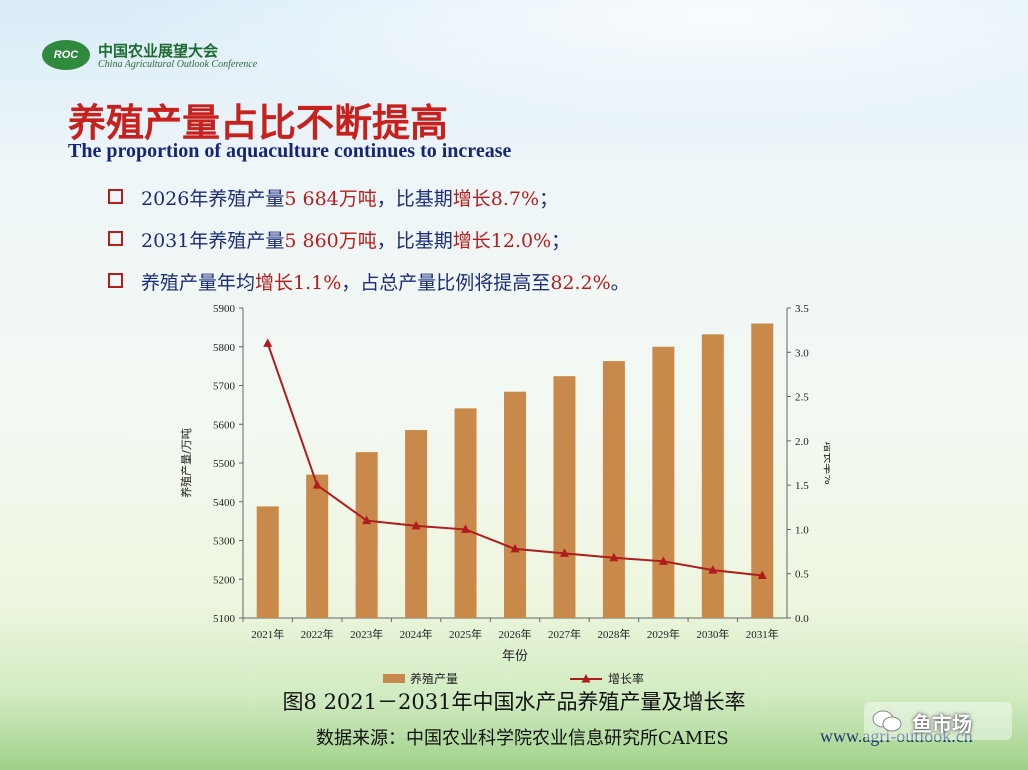  What do you see at coordinates (186, 463) in the screenshot?
I see `y-axis-title: 养殖产量/万吨` at bounding box center [186, 463].